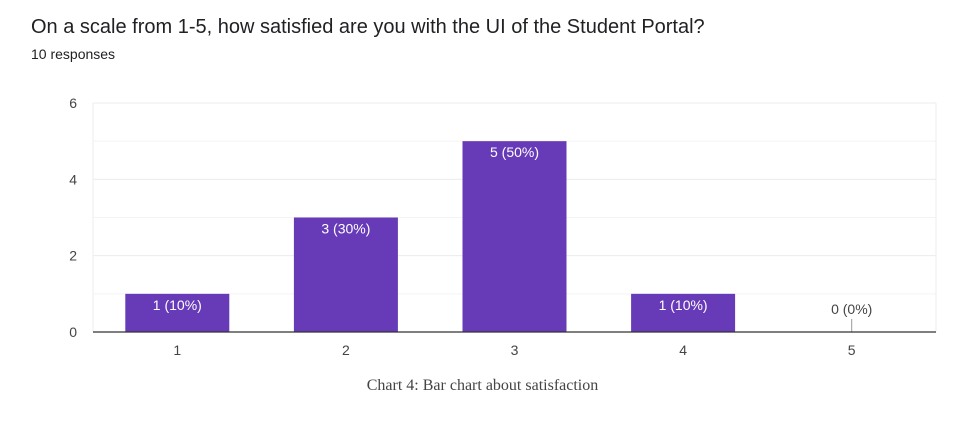  Describe the element at coordinates (73, 103) in the screenshot. I see `y-tick-label: 6` at that location.